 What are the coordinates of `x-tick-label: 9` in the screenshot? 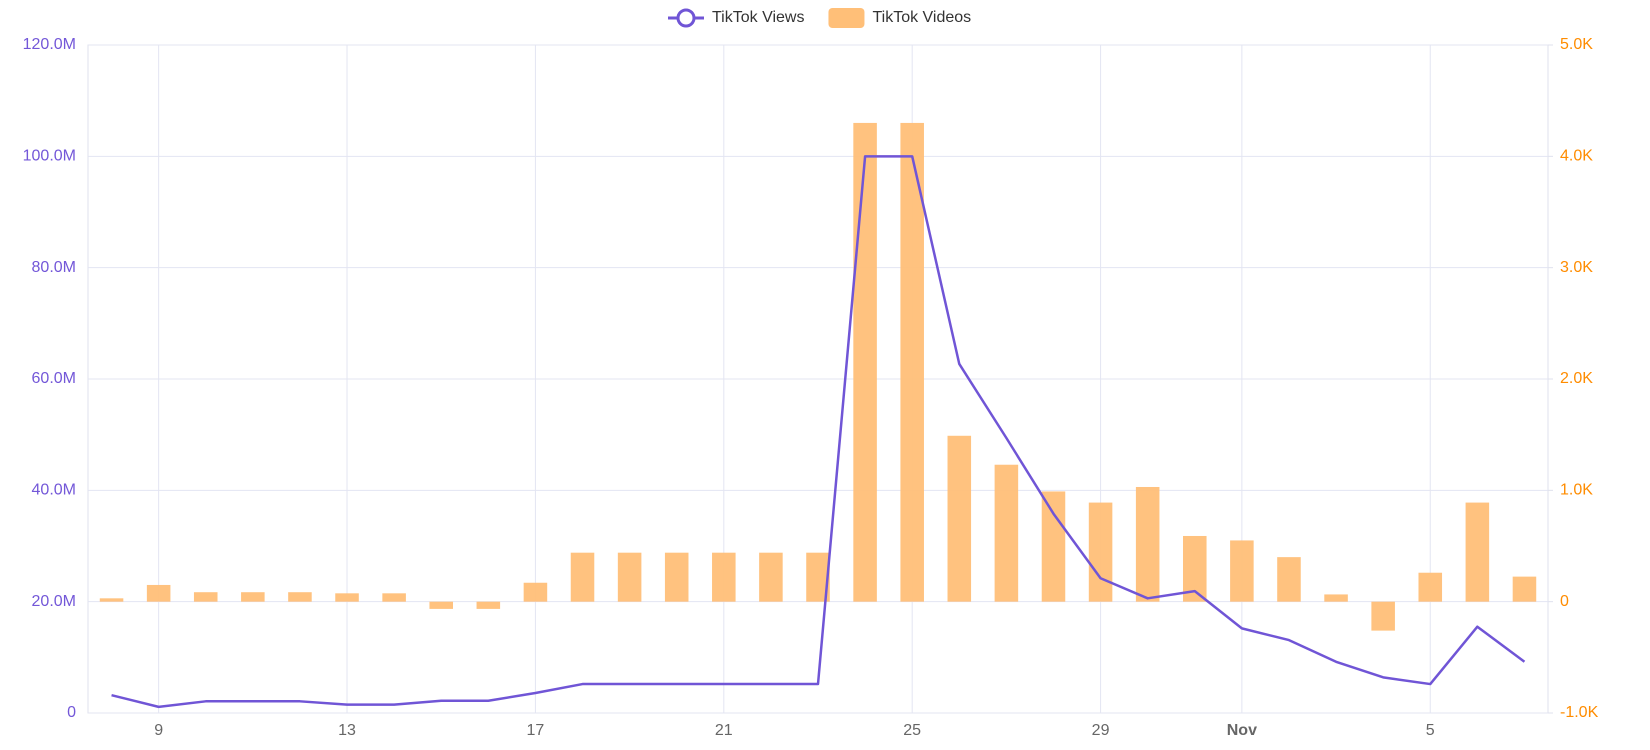 It's located at (158, 730).